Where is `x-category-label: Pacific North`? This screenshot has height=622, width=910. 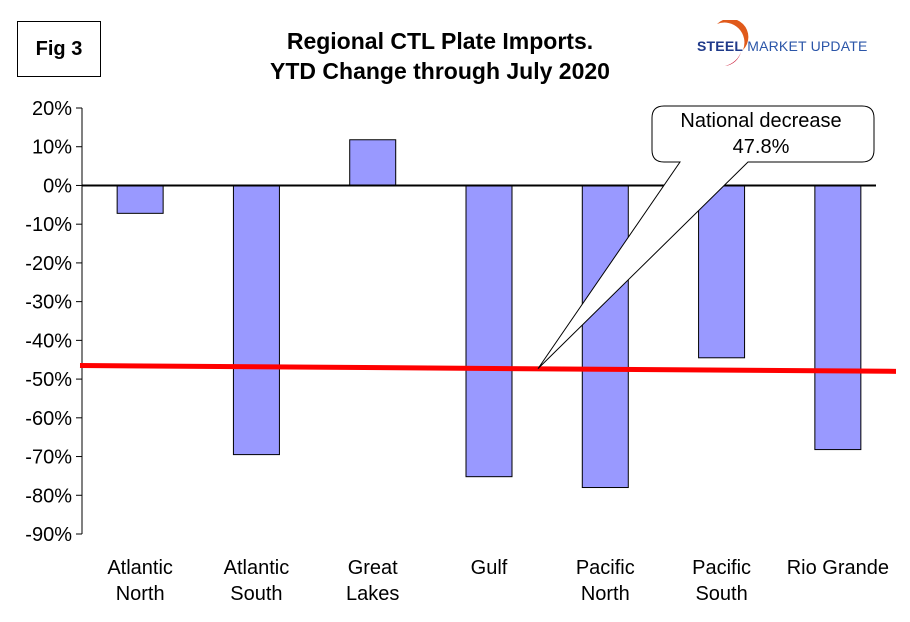
x-category-label: Pacific North is located at coordinates (605, 581).